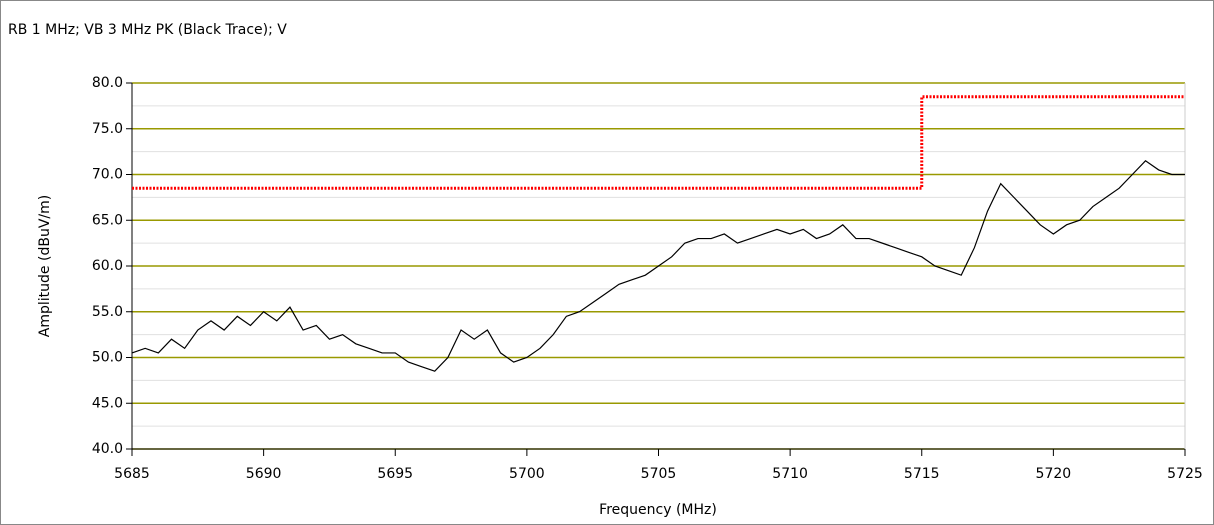 This screenshot has width=1214, height=525. Describe the element at coordinates (107, 175) in the screenshot. I see `y-tick-label: 70.0` at that location.